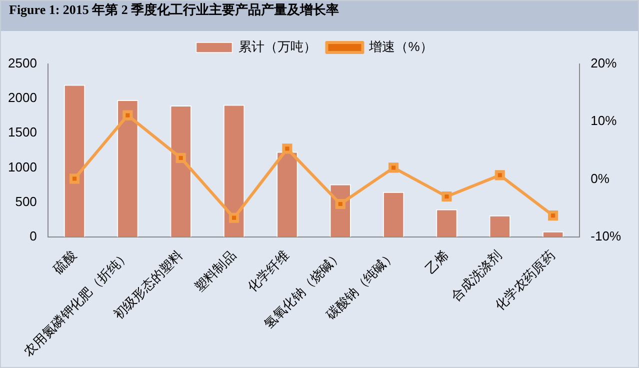 The image size is (639, 368). What do you see at coordinates (22, 166) in the screenshot?
I see `y-tick-label: 1000` at bounding box center [22, 166].